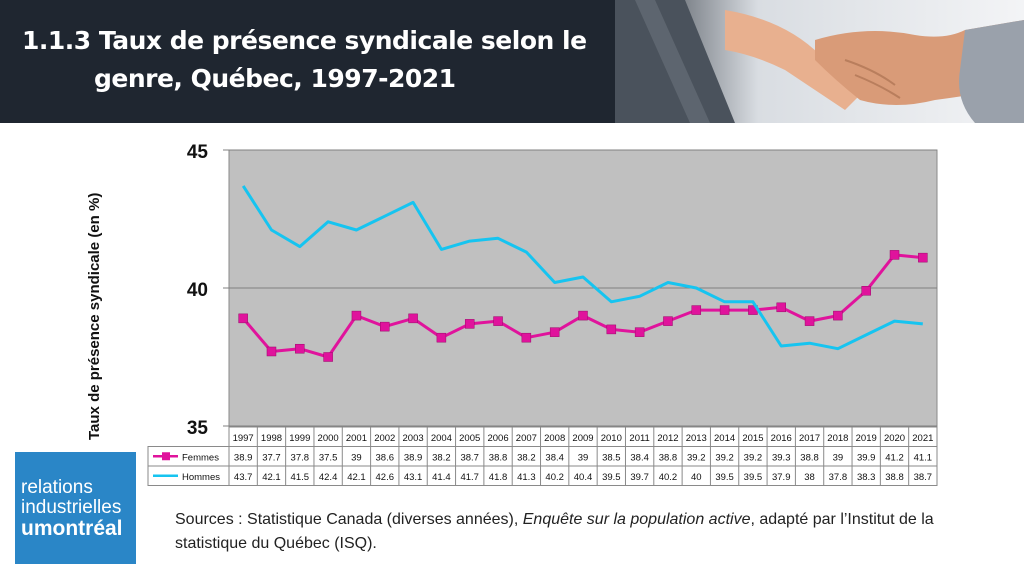  Describe the element at coordinates (838, 458) in the screenshot. I see `data-label-femmes-2018: 39` at that location.